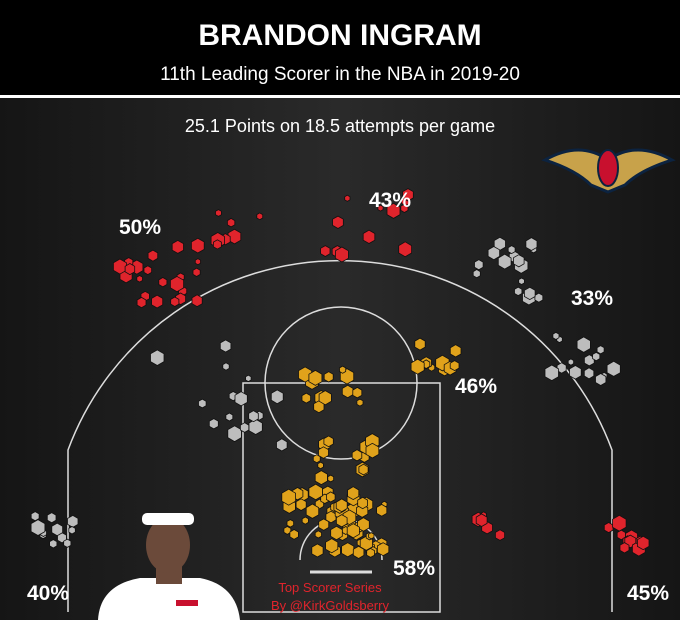 The height and width of the screenshot is (620, 680). Describe the element at coordinates (648, 593) in the screenshot. I see `zone-label: 45%` at that location.